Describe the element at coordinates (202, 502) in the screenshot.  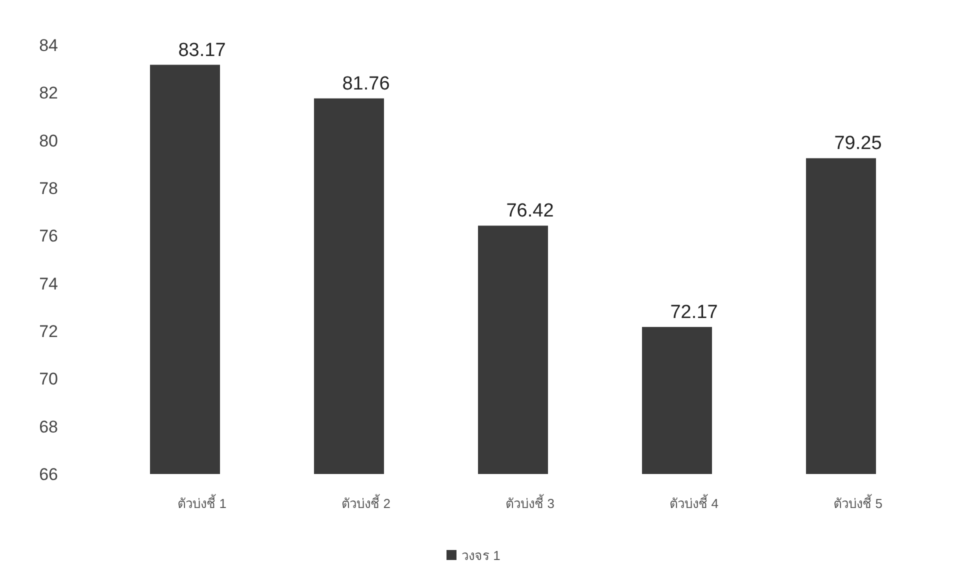
I see `x-tick-label: ตัวบ่งชี้ 1` at that location.